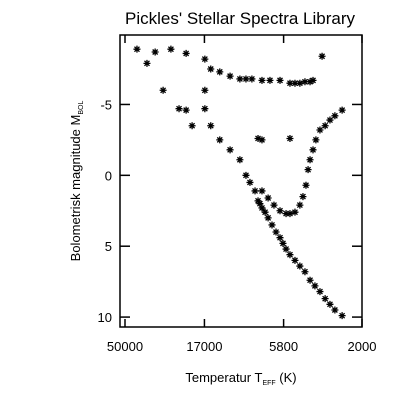  What do you see at coordinates (125, 346) in the screenshot?
I see `x-tick-label: 50000` at bounding box center [125, 346].